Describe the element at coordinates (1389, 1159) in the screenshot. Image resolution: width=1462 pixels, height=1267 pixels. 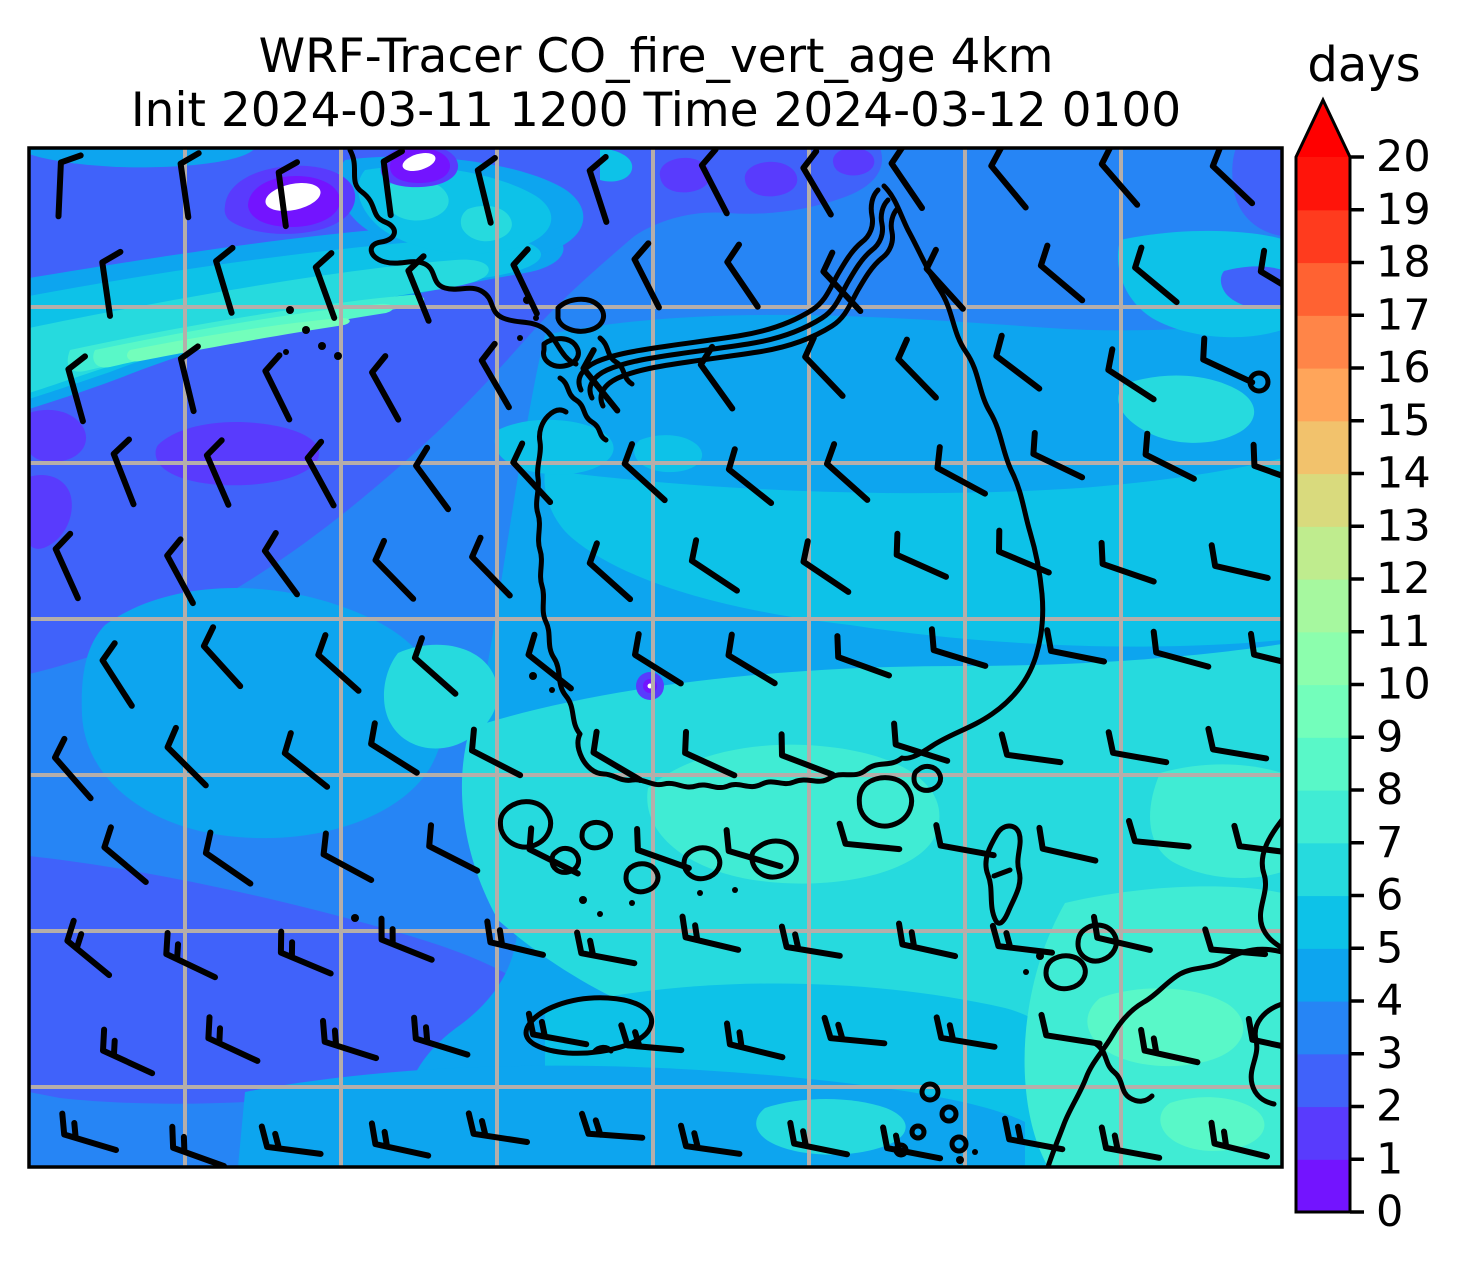
I see `colorbar-tick-label: 1` at that location.